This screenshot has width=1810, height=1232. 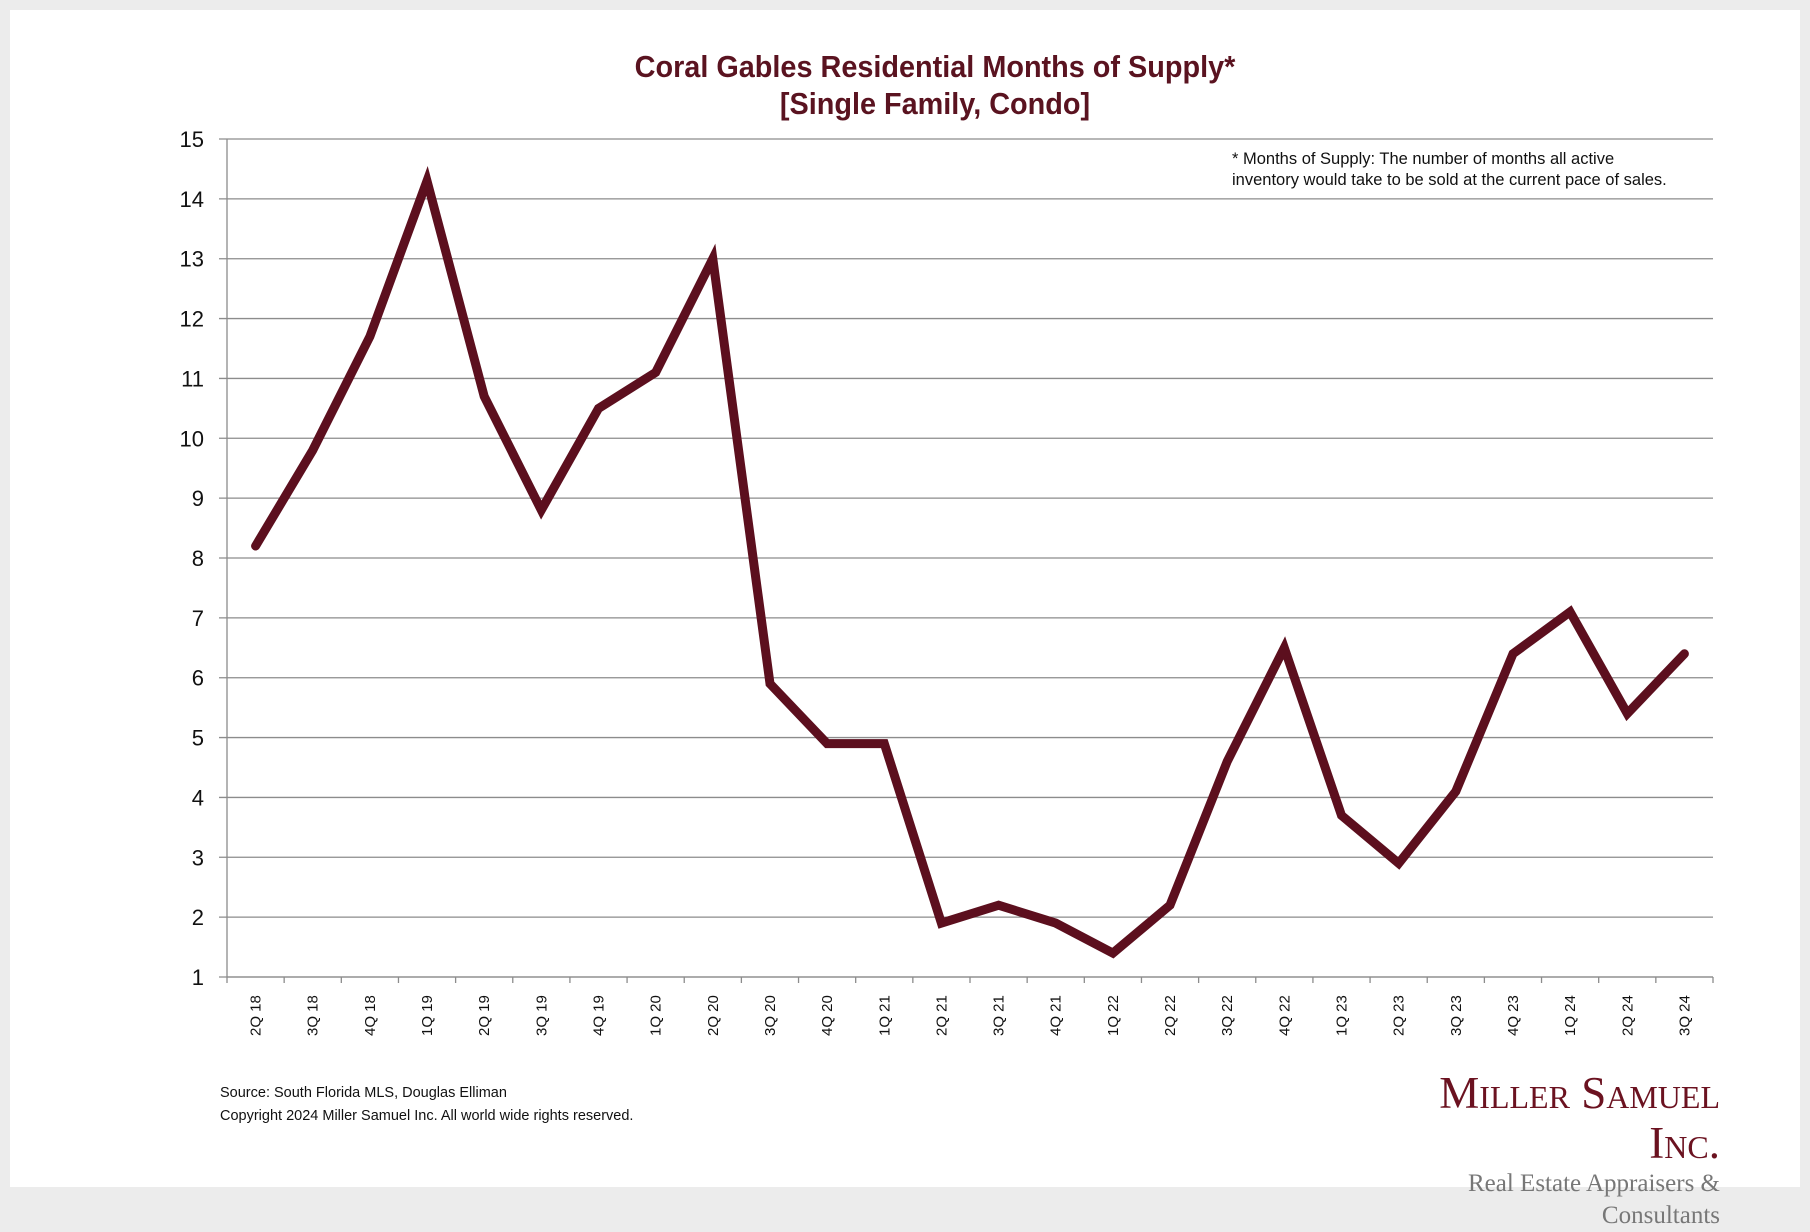 What do you see at coordinates (1113, 1015) in the screenshot?
I see `x-tick-label: 1Q 22` at bounding box center [1113, 1015].